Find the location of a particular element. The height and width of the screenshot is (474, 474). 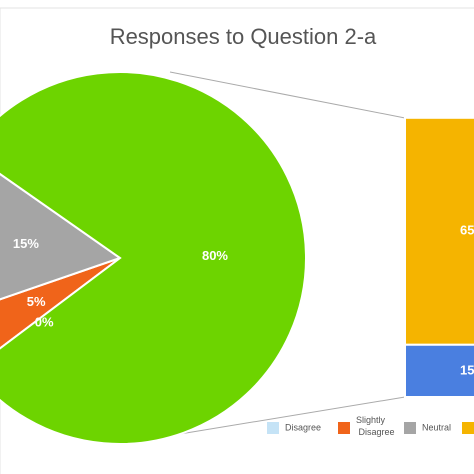

legend-label: Neutral is located at coordinates (436, 427).